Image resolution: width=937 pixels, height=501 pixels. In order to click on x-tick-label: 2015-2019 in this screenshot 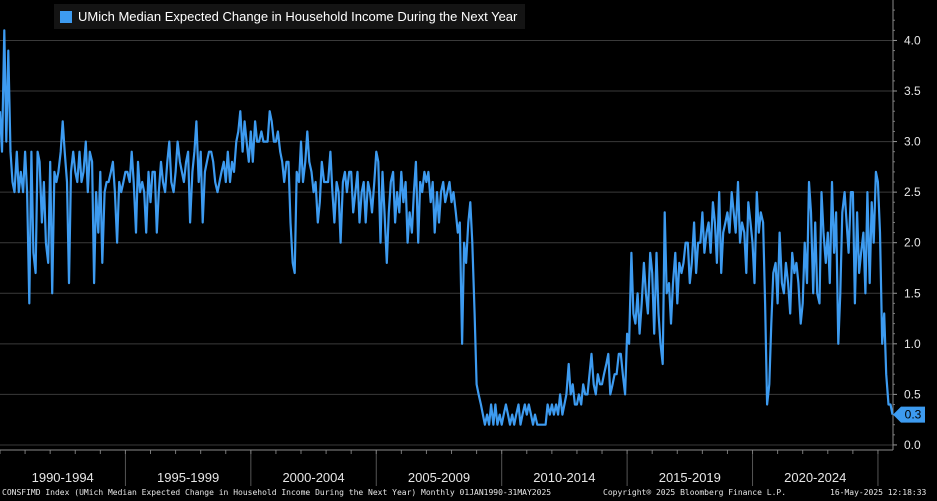, I will do `click(690, 477)`.